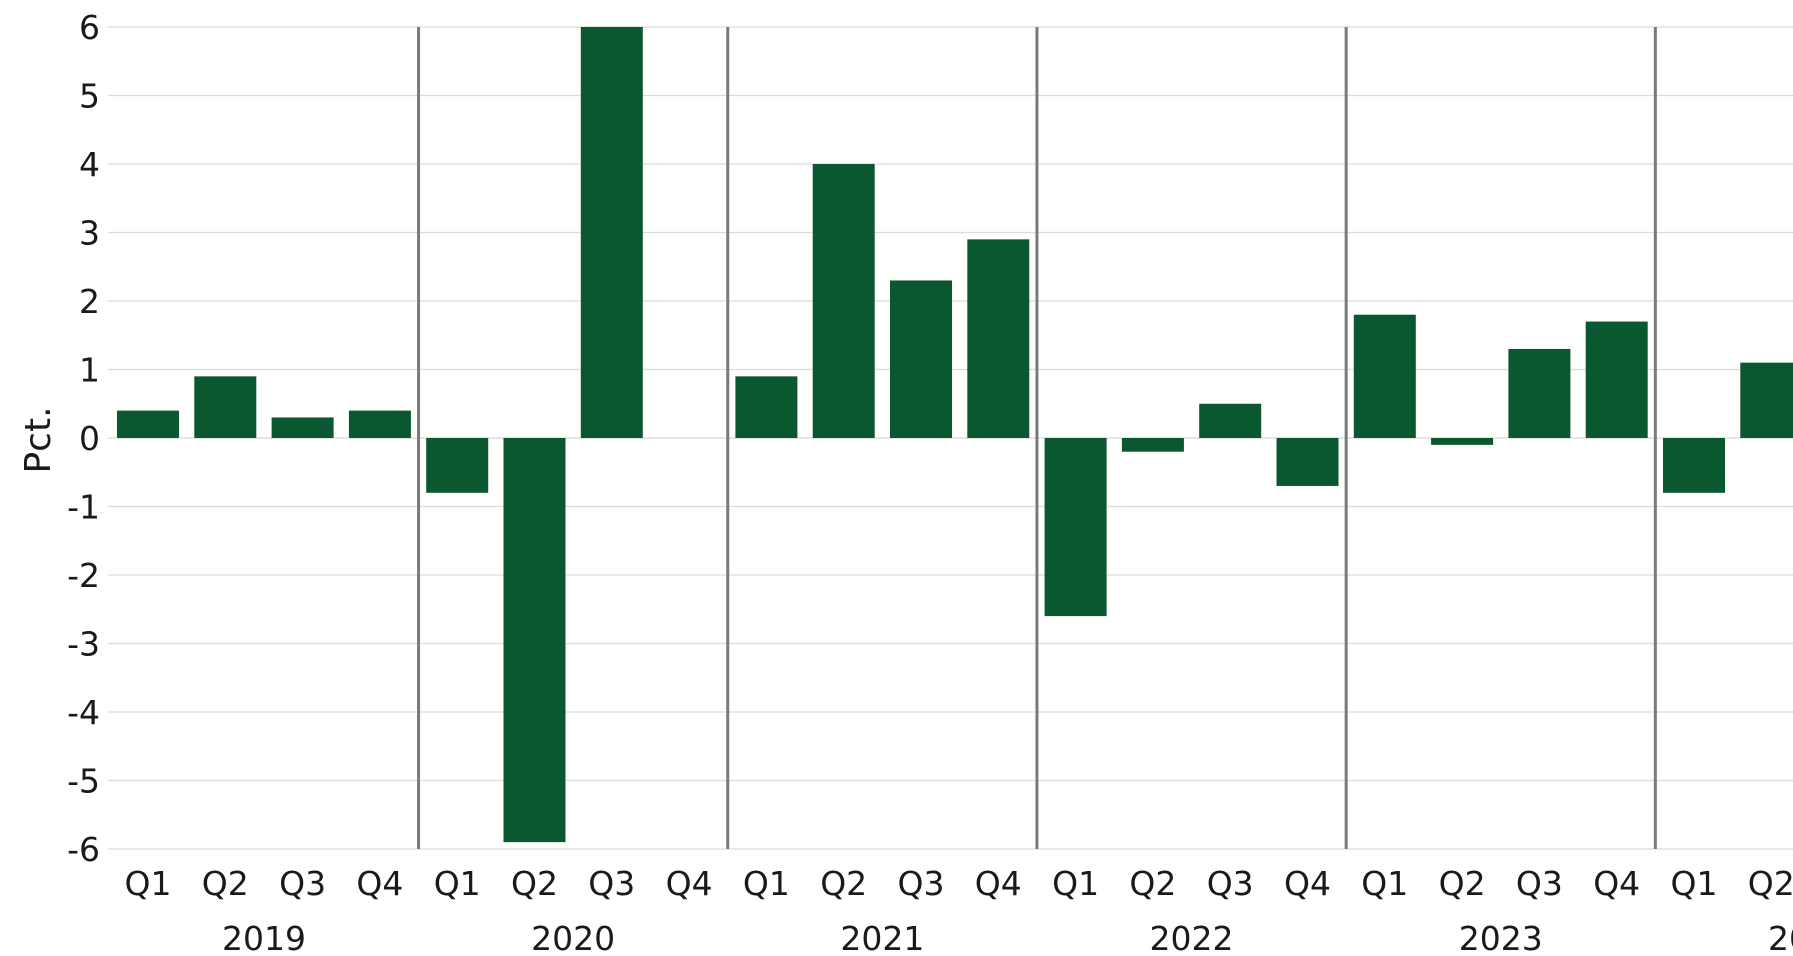 The width and height of the screenshot is (1793, 956). What do you see at coordinates (89, 301) in the screenshot?
I see `y-tick-label: 2` at bounding box center [89, 301].